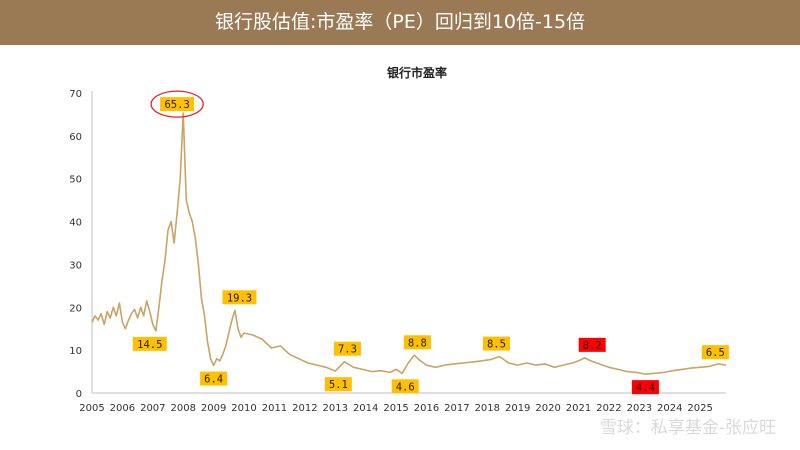  What do you see at coordinates (75, 94) in the screenshot?
I see `y-tick-label: 70` at bounding box center [75, 94].